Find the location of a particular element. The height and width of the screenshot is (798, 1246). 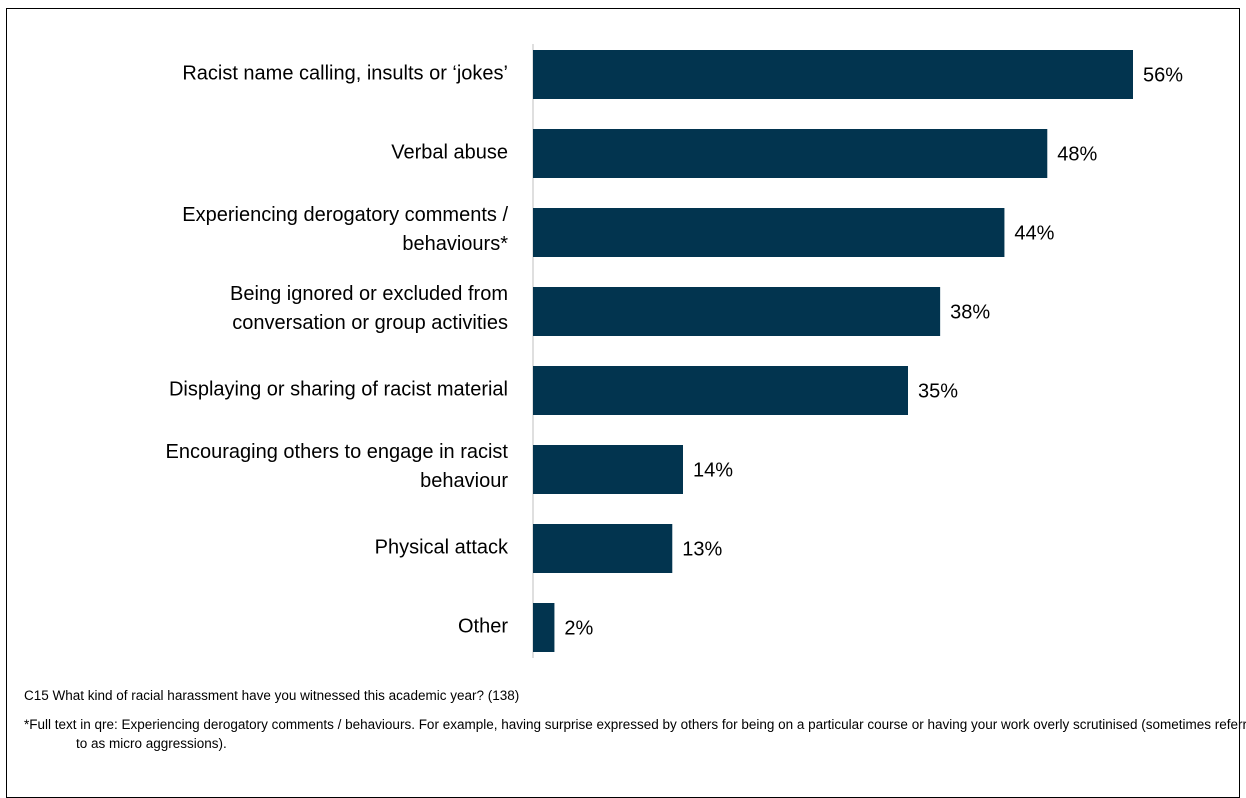

value-label-2: 44% is located at coordinates (1034, 234).